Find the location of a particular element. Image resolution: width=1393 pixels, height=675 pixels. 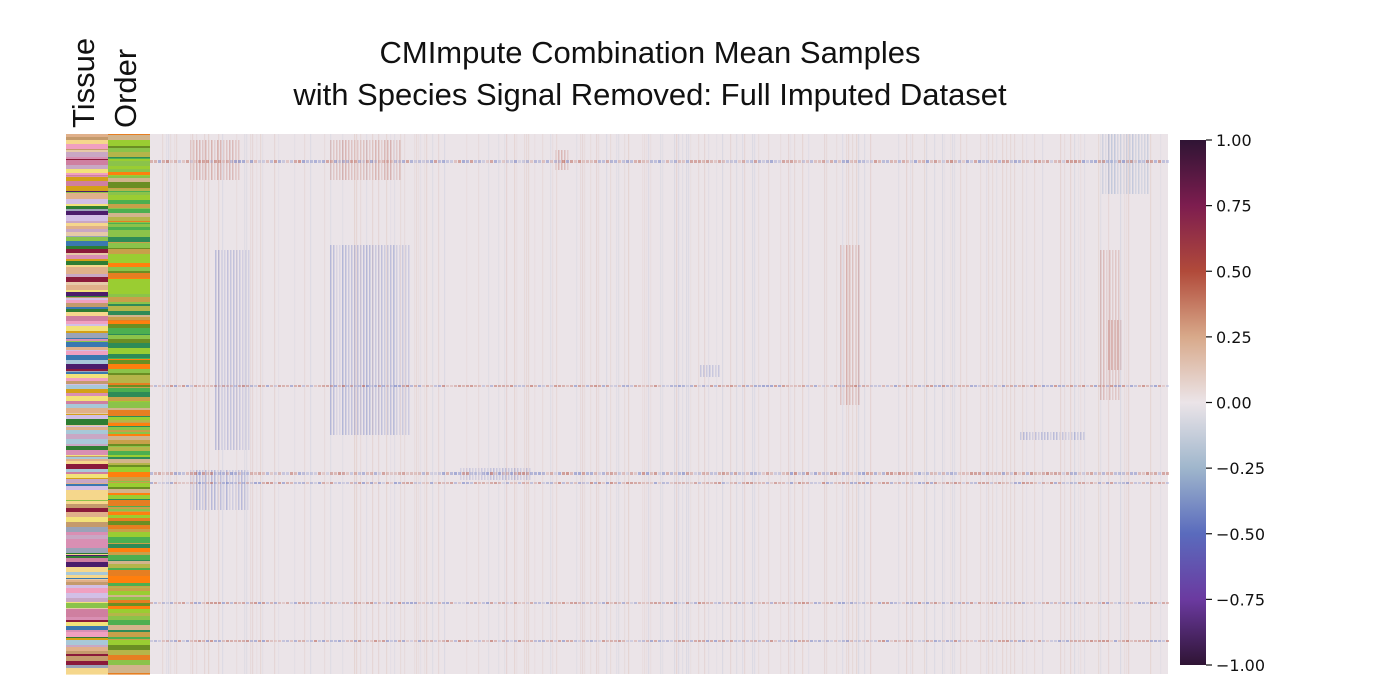

colorbar-ticks: 1.000.750.500.250.00−0.25−0.50−0.75−1.00 is located at coordinates (1235, 403).